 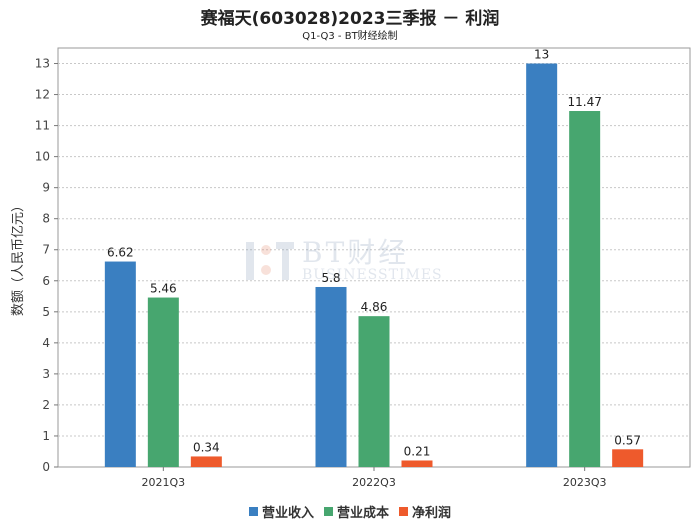 I want to click on bar-value-label: 11.47, so click(x=584, y=102).